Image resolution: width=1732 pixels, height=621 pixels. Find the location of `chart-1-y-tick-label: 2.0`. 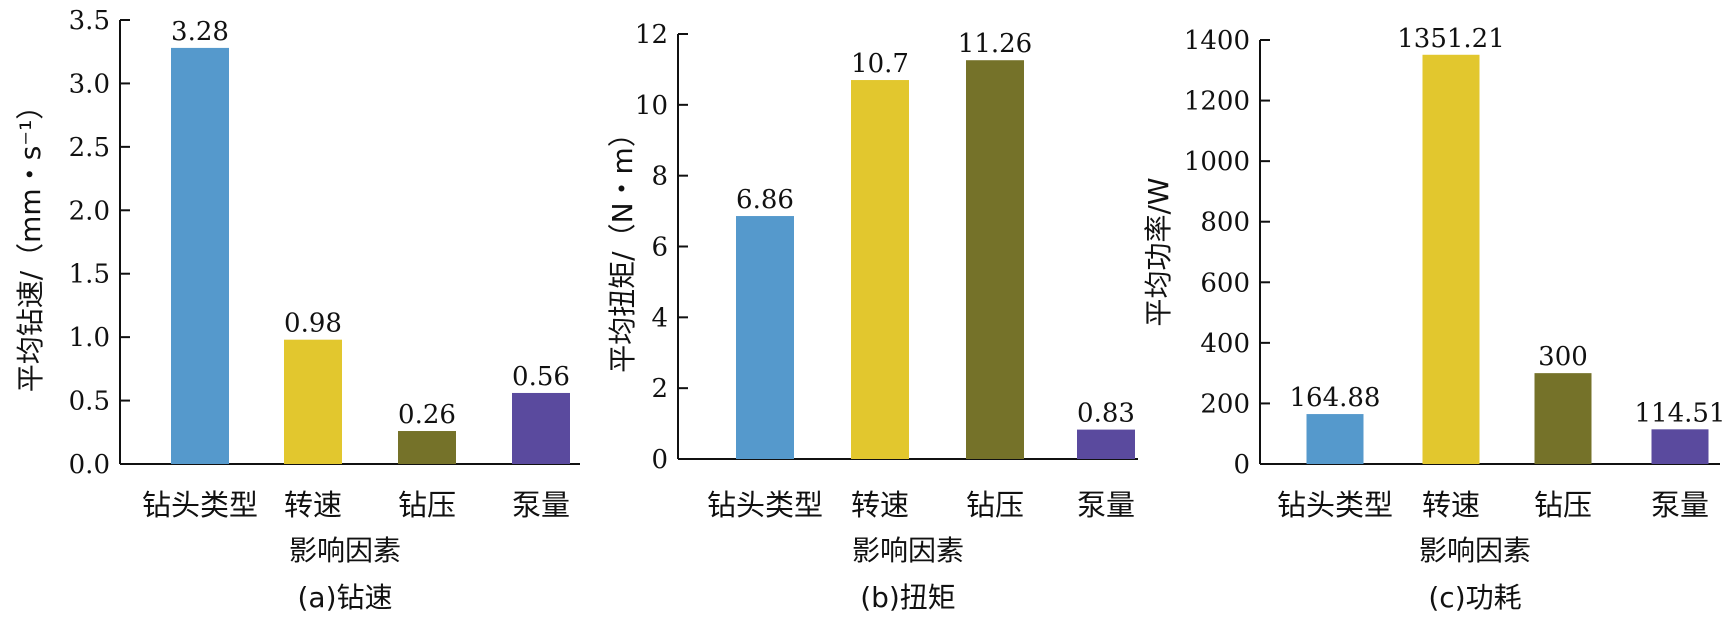

chart-1-y-tick-label: 2.0 is located at coordinates (89, 211).